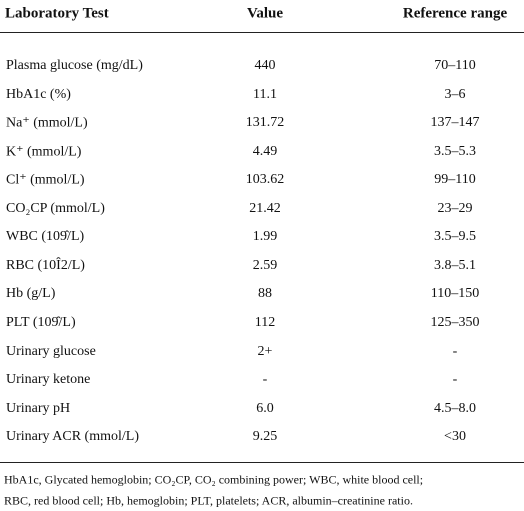  What do you see at coordinates (55, 208) in the screenshot?
I see `test-name: CO₂CP (mmol/L)` at bounding box center [55, 208].